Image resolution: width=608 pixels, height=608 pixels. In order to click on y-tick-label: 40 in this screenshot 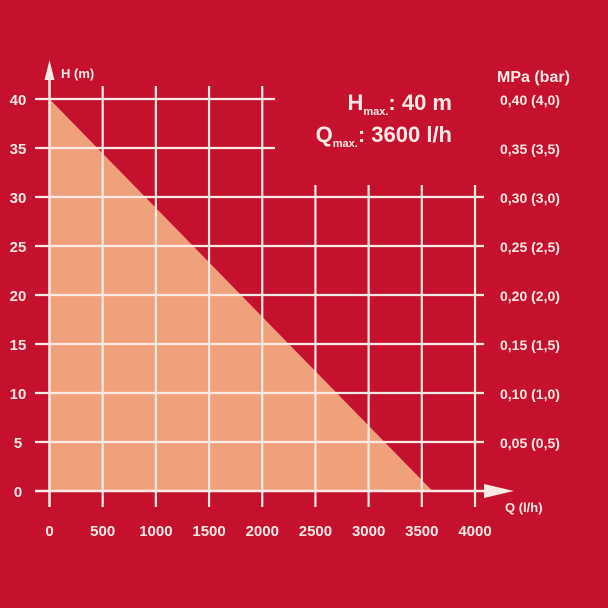, I will do `click(18, 100)`.